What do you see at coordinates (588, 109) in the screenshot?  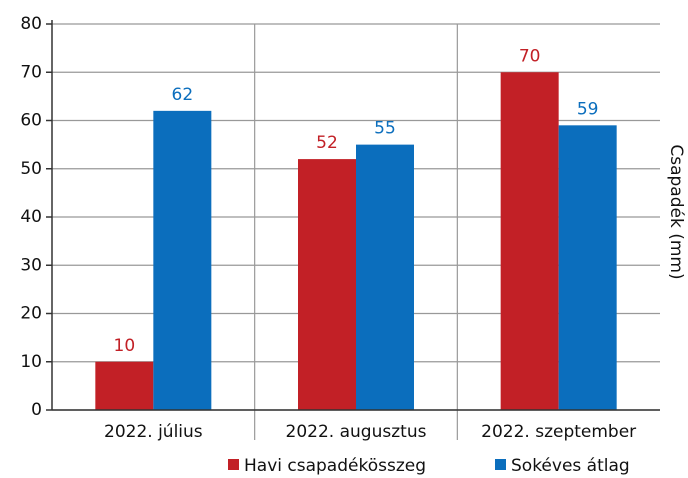 I see `data-label: 59` at bounding box center [588, 109].